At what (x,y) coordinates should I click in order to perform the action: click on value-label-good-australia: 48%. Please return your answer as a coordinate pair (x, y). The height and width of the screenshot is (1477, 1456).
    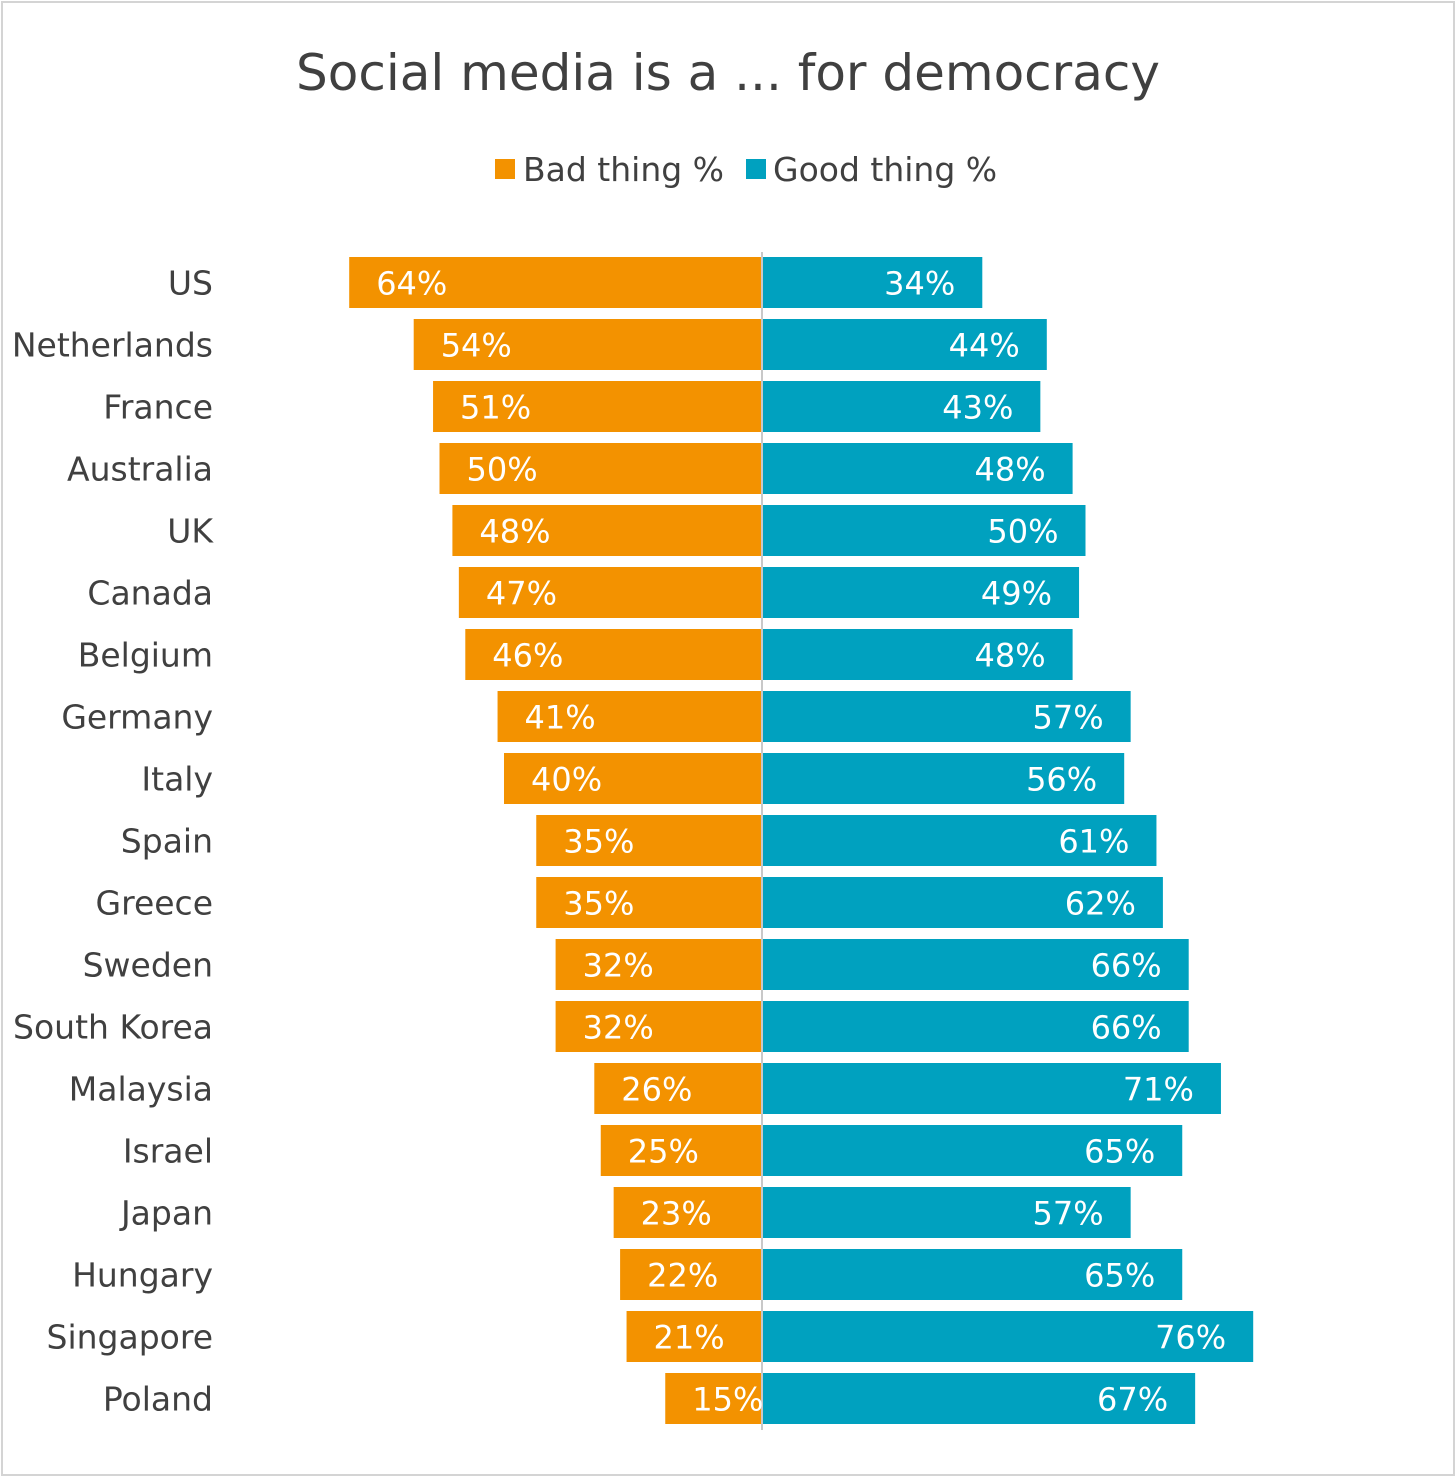
    Looking at the image, I should click on (1009, 470).